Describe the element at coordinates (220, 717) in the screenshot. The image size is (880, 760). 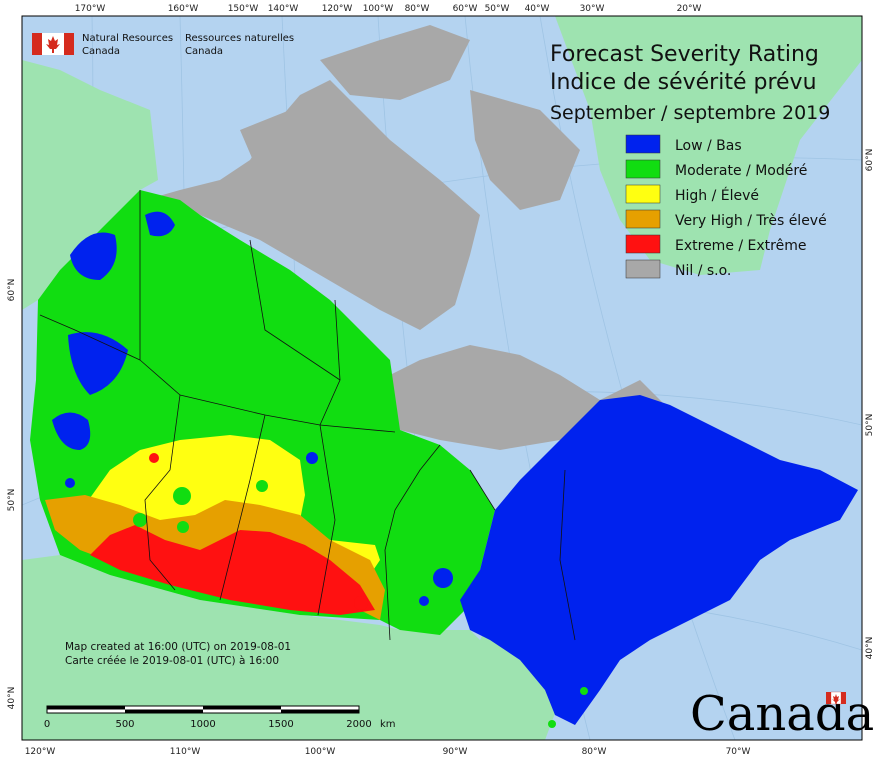
I see `scale-bar: 0 500 1000 1500 2000 km` at that location.